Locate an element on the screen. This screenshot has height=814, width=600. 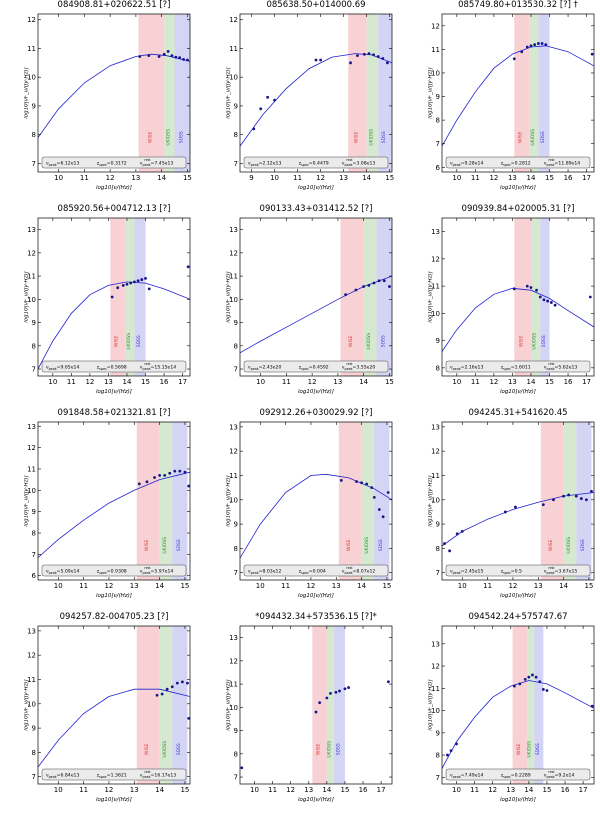
info-value: νpeak=2.45e15 is located at coordinates (466, 572).